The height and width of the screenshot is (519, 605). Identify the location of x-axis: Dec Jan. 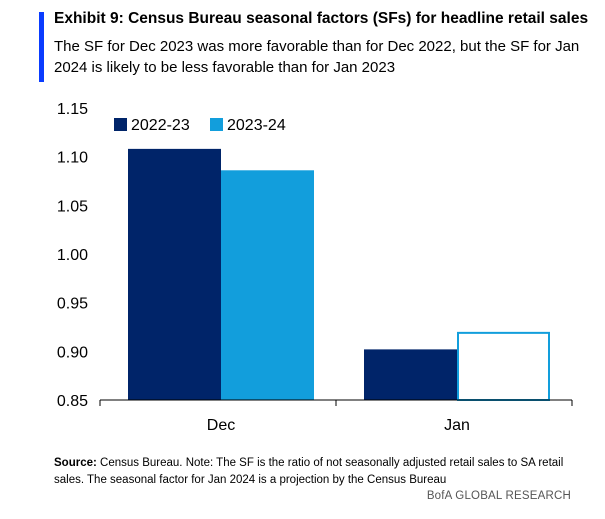
(336, 416).